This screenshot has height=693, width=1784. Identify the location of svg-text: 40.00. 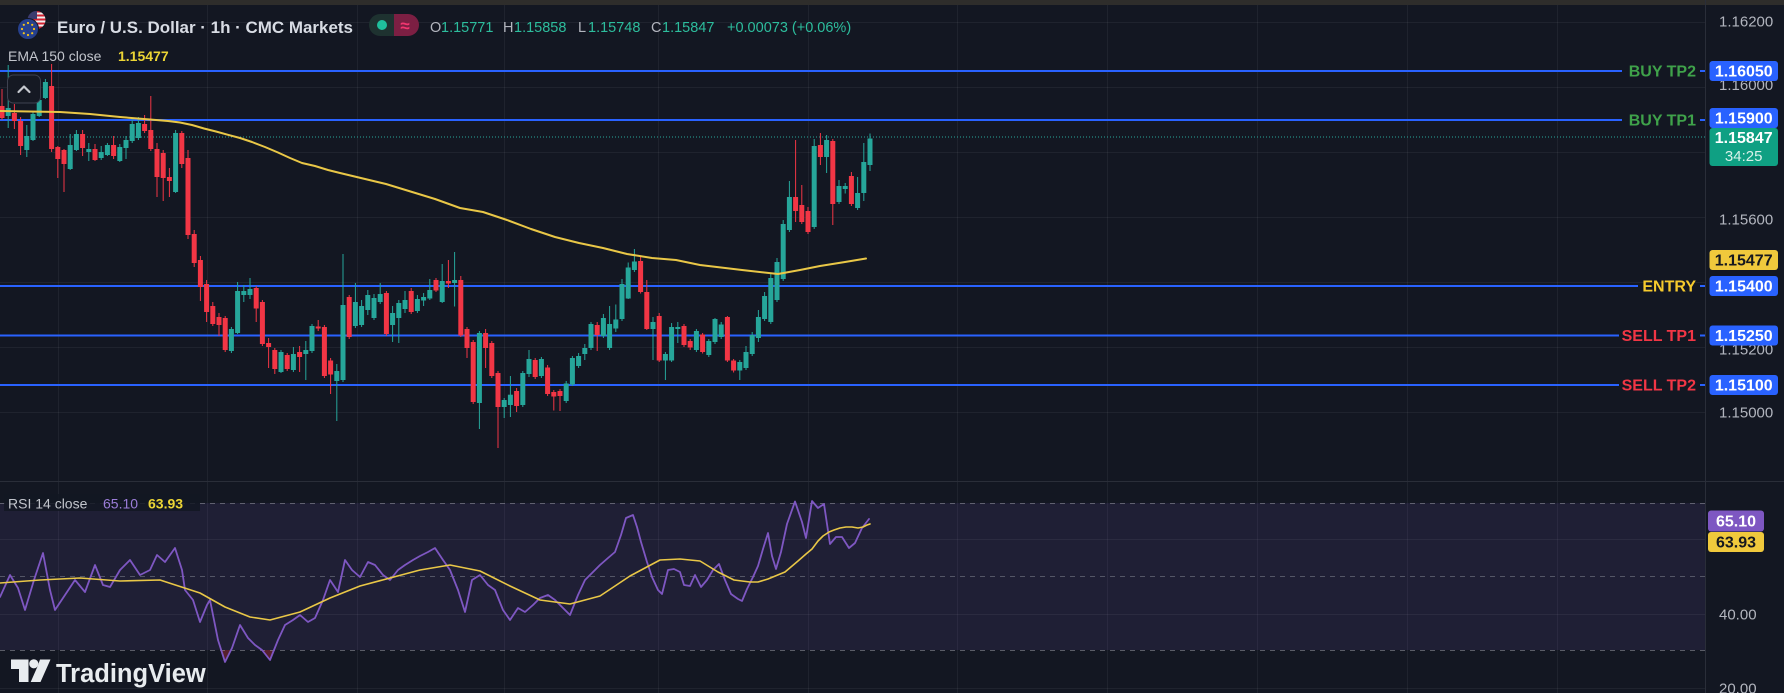
(1738, 615).